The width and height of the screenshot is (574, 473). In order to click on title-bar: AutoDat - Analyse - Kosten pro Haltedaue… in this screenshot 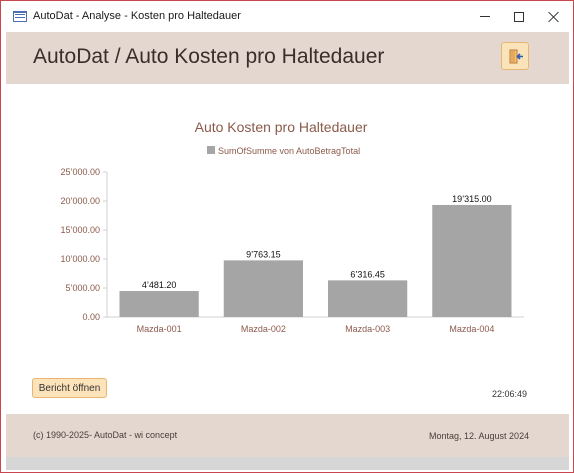, I will do `click(287, 16)`.